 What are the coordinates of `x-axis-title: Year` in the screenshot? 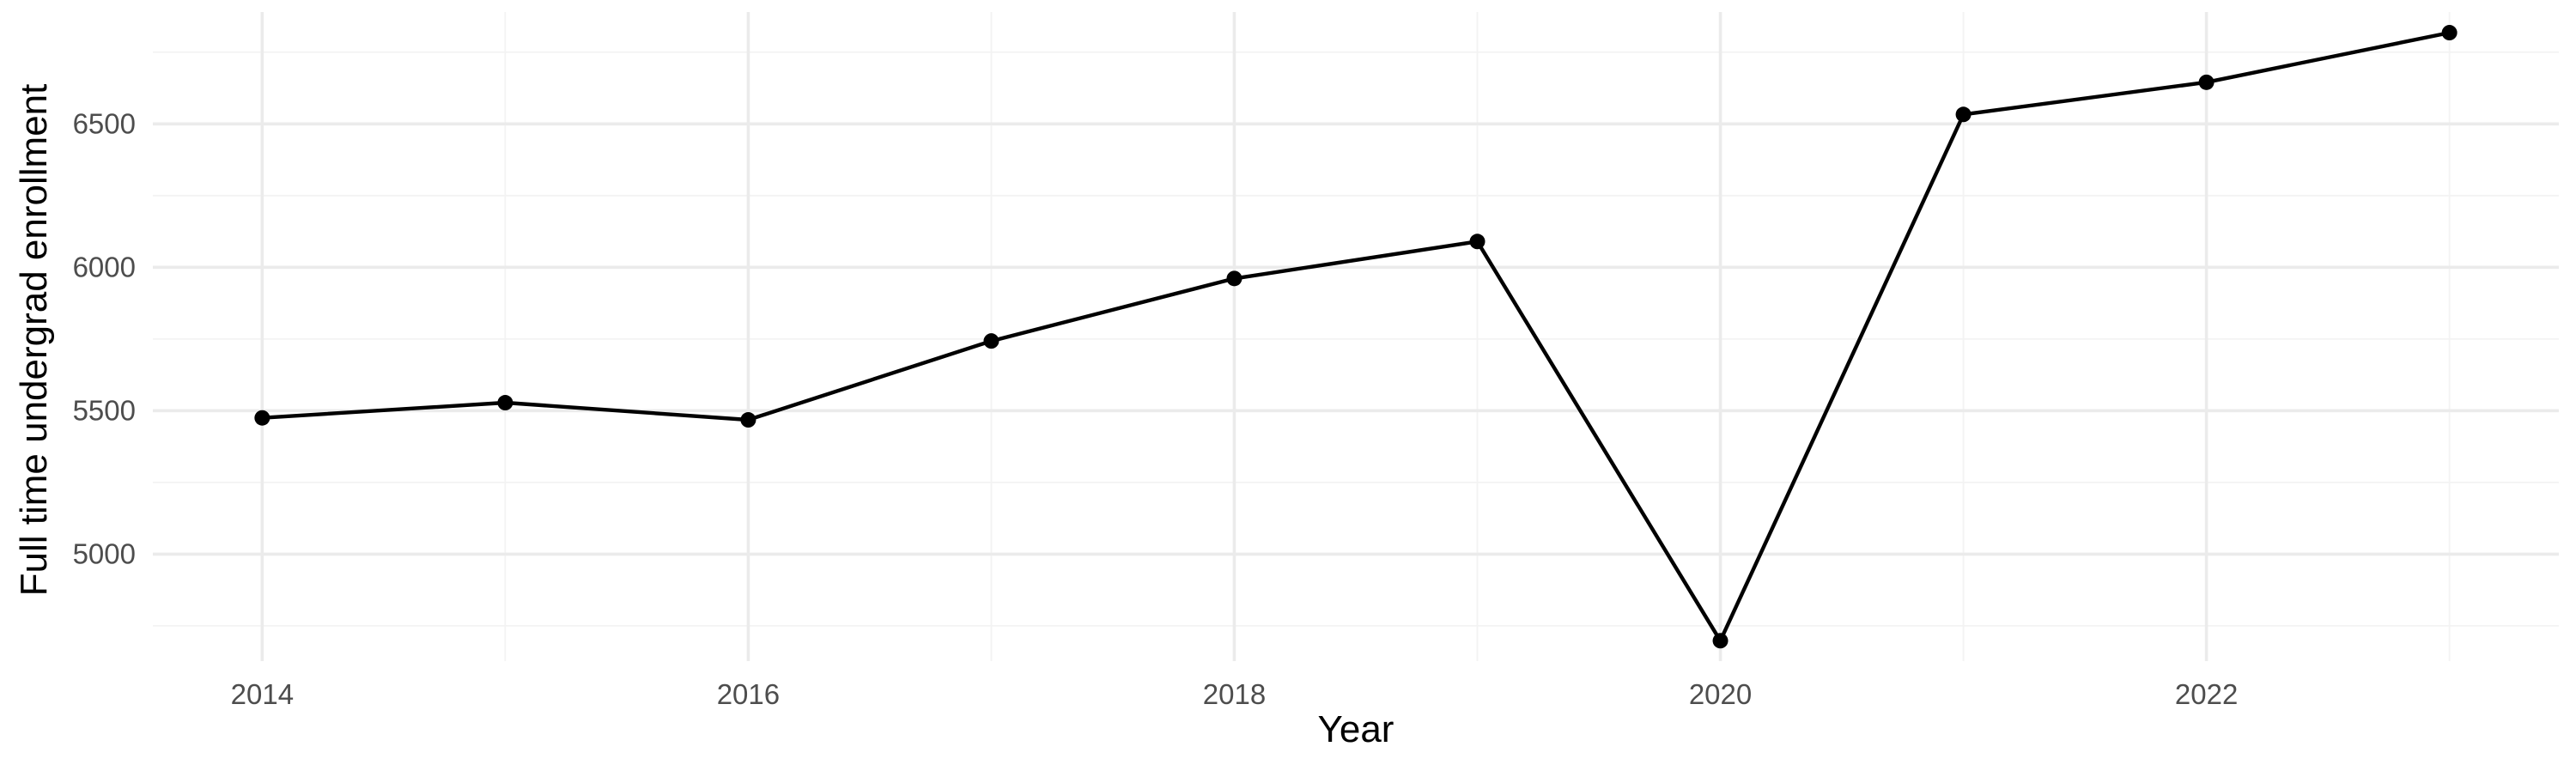 It's located at (1356, 729).